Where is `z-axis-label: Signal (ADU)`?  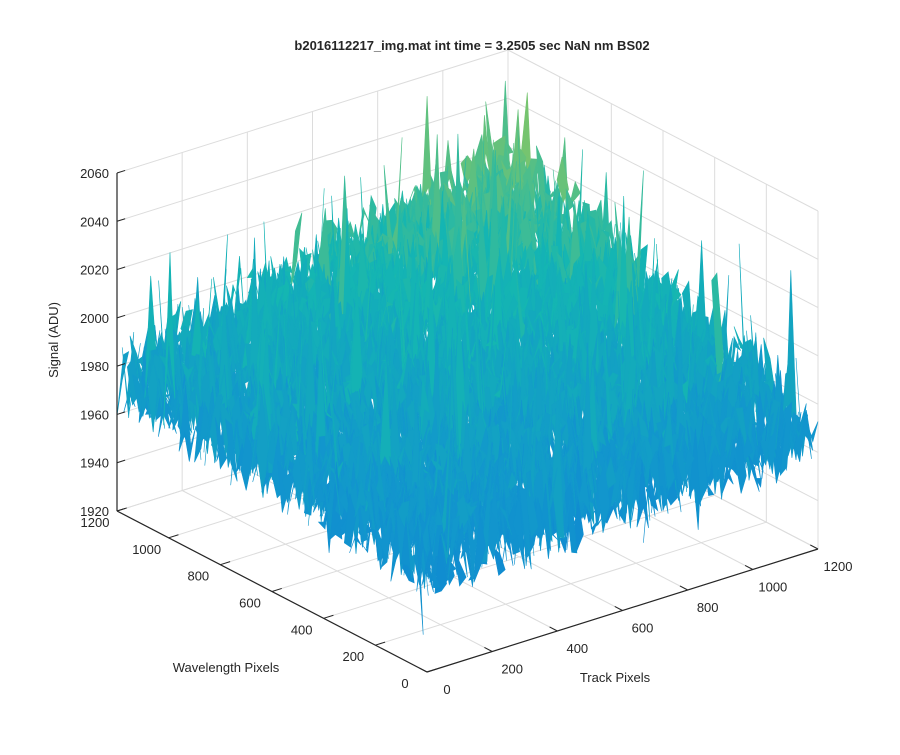
z-axis-label: Signal (ADU) is located at coordinates (53, 340).